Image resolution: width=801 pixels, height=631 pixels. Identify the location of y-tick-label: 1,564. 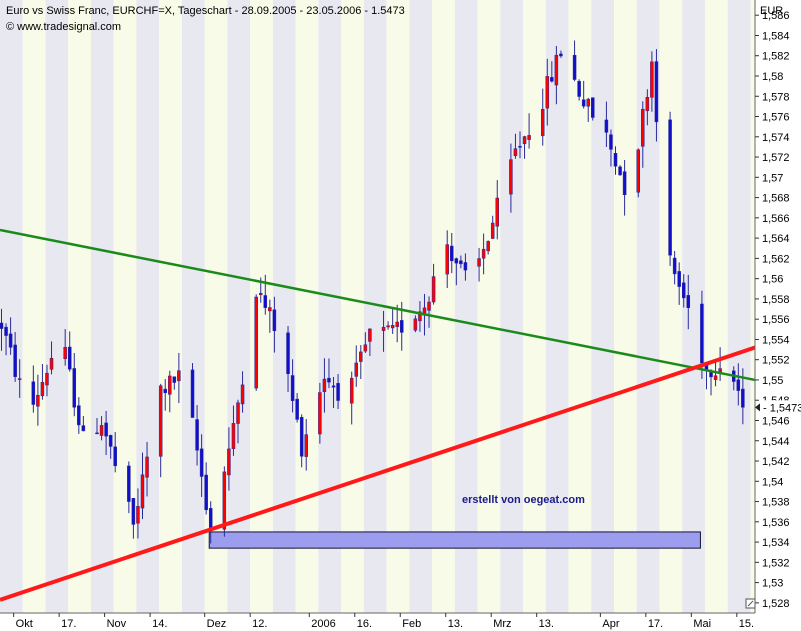
(776, 239).